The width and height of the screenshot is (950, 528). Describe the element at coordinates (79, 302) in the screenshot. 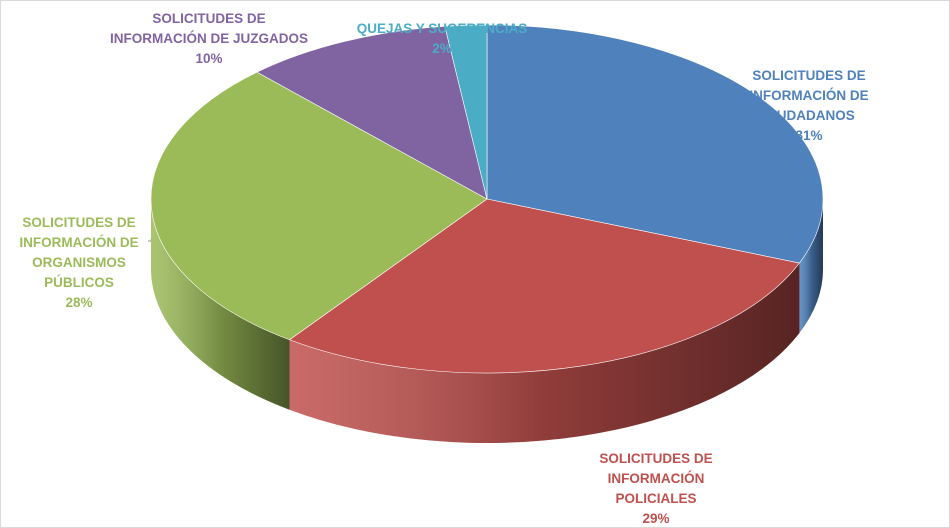

I see `value-label: 28%` at that location.